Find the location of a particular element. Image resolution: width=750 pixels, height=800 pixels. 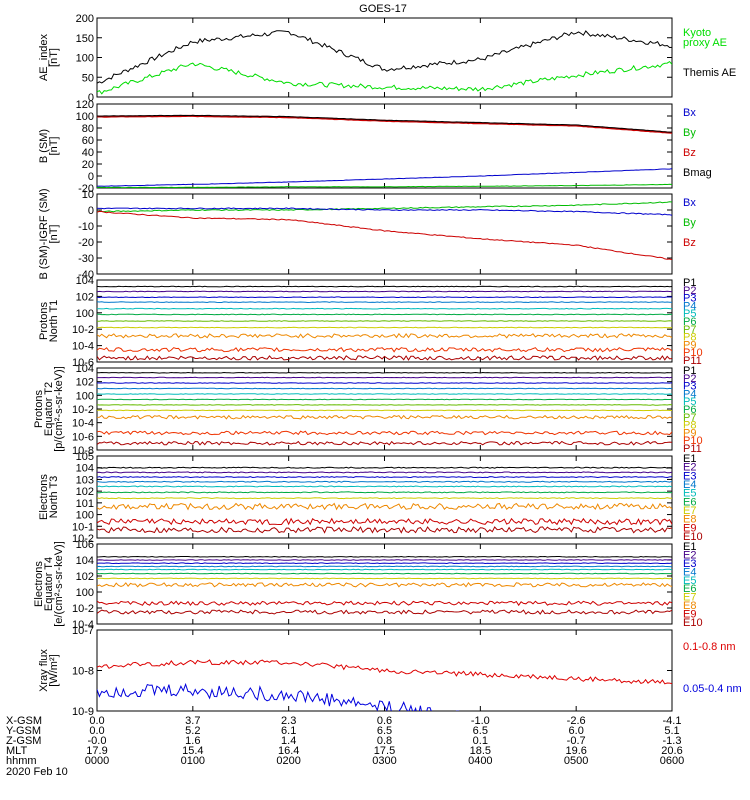

footer-cell: 0000 is located at coordinates (97, 761).